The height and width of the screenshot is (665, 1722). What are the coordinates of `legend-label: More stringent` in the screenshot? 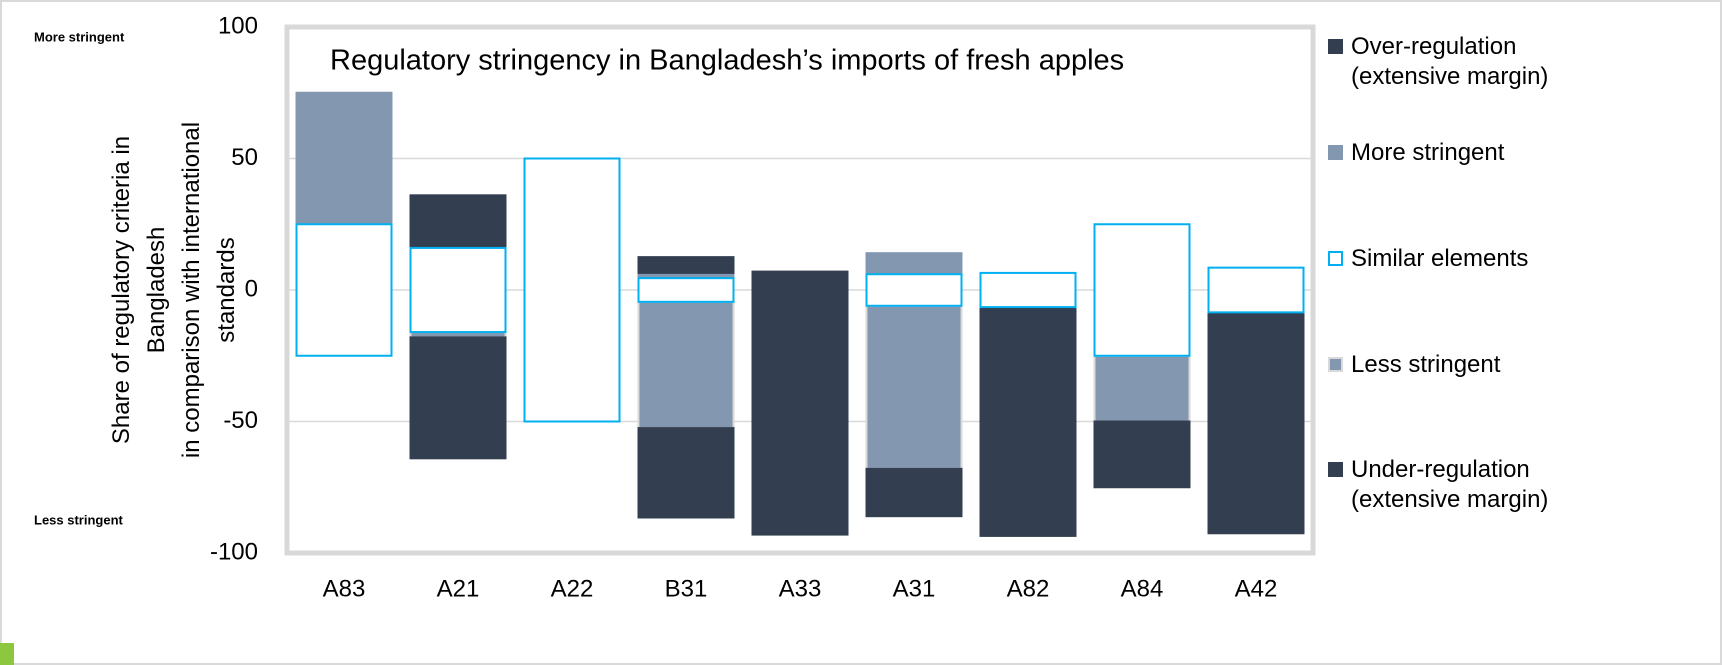 It's located at (1428, 152).